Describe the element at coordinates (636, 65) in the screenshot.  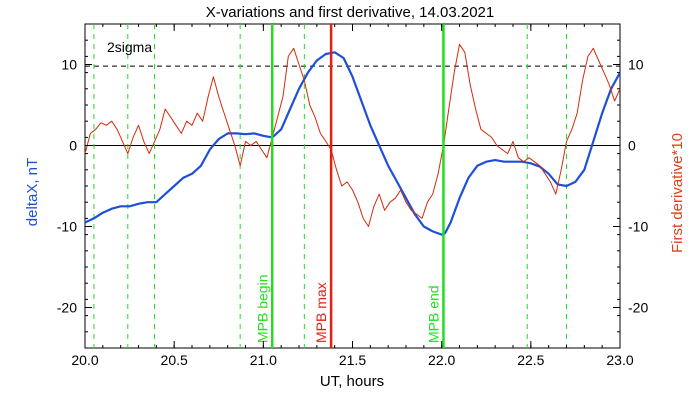
I see `y-tick-label-right: 10` at that location.